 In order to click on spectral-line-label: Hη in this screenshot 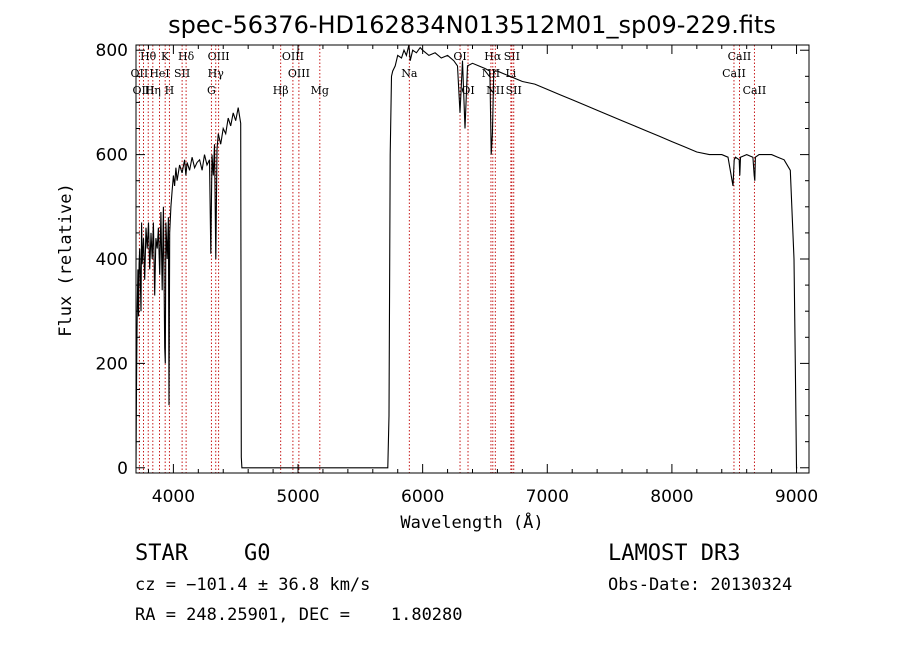, I will do `click(153, 90)`.